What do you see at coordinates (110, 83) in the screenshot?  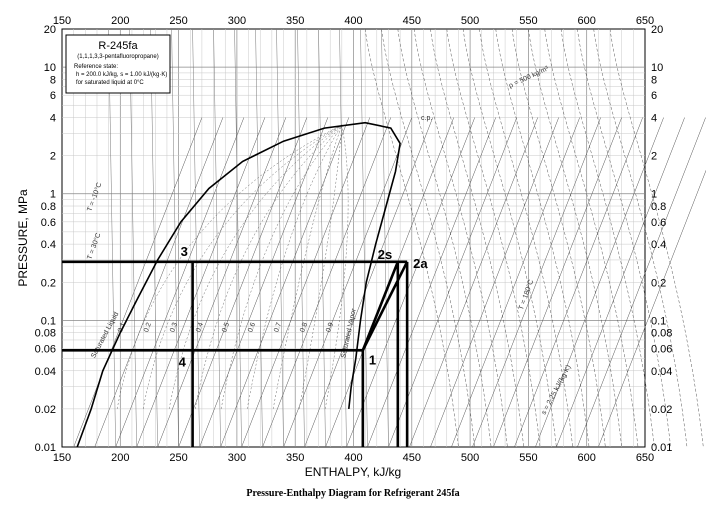 I see `legend-line-3: for saturated liquid at 0°C` at bounding box center [110, 83].